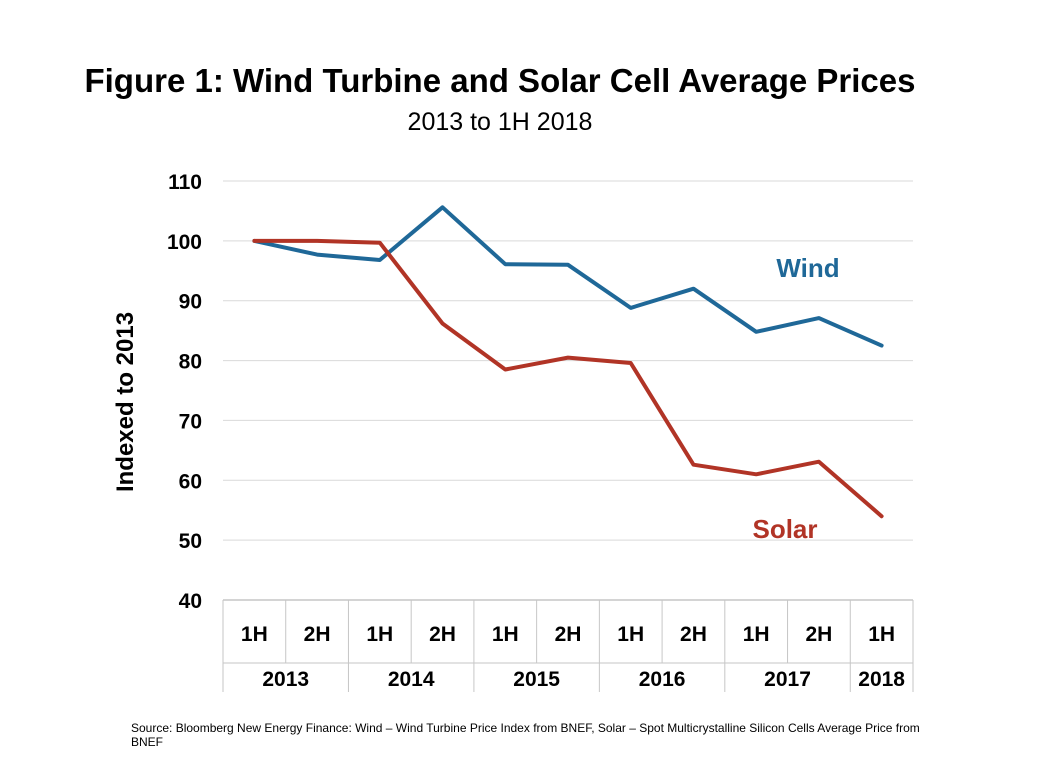  What do you see at coordinates (568, 276) in the screenshot?
I see `series-line-wind` at bounding box center [568, 276].